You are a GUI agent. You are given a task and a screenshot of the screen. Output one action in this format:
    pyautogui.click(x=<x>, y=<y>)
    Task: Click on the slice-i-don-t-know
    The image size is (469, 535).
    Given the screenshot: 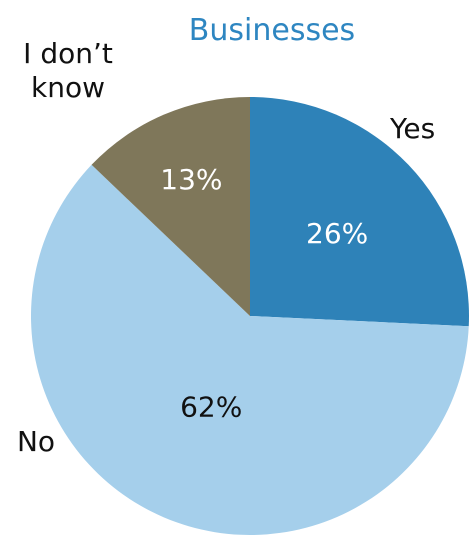 What is the action you would take?
    pyautogui.click(x=170, y=206)
    